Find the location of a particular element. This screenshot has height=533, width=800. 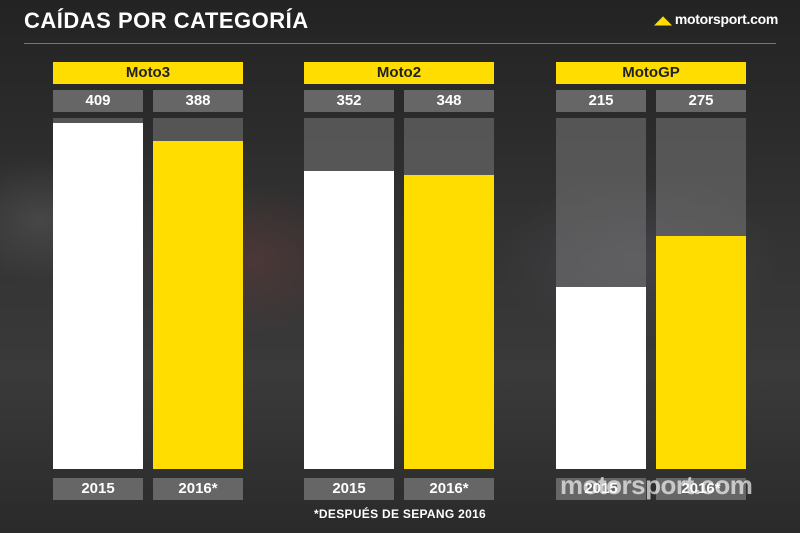

year-label-motogp-2015: 2015 is located at coordinates (601, 489).